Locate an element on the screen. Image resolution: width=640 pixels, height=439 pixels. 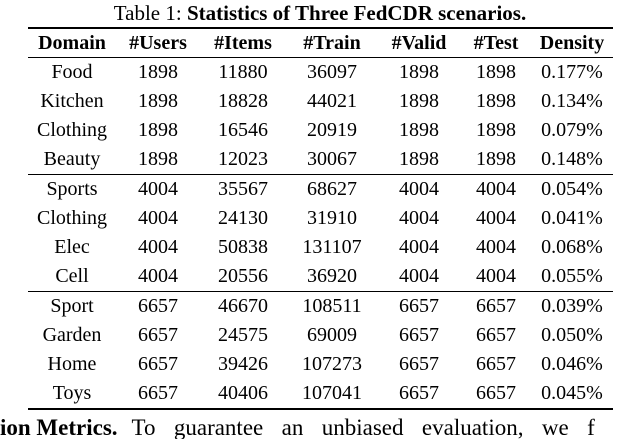
table-cell: 0.068% is located at coordinates (572, 247).